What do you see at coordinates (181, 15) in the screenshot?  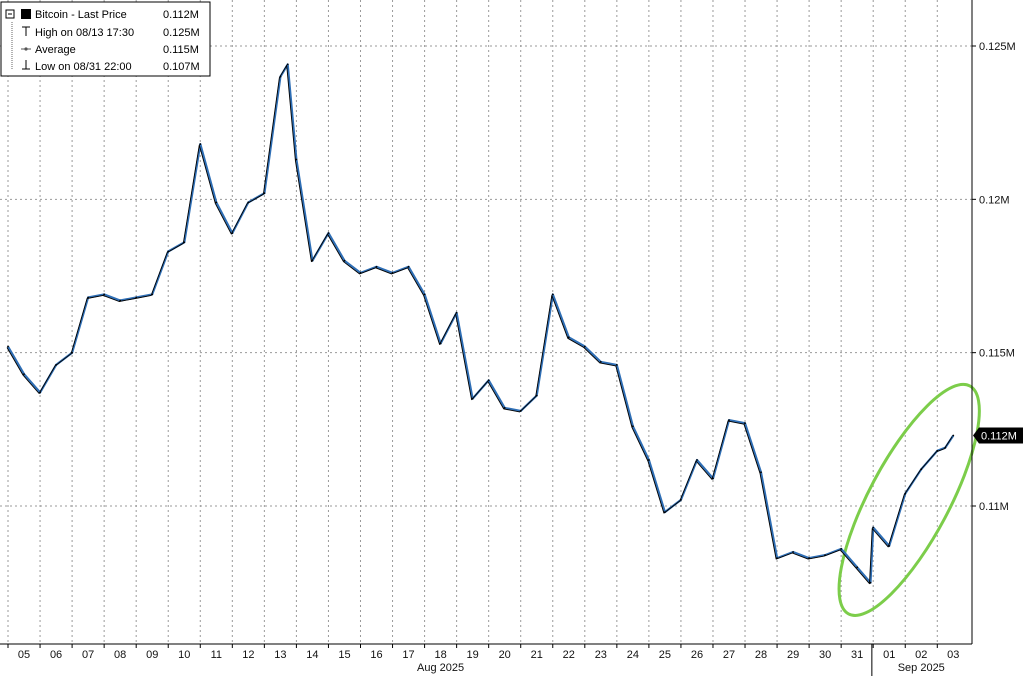 I see `legend-title-value: 0.112M` at bounding box center [181, 15].